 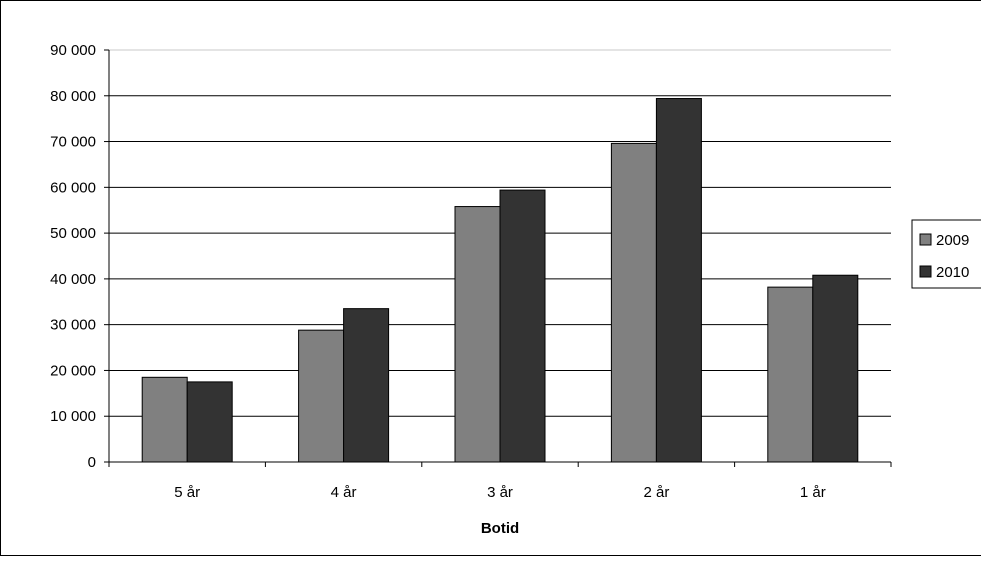 What do you see at coordinates (813, 492) in the screenshot?
I see `x-tick-label: 1 år` at bounding box center [813, 492].